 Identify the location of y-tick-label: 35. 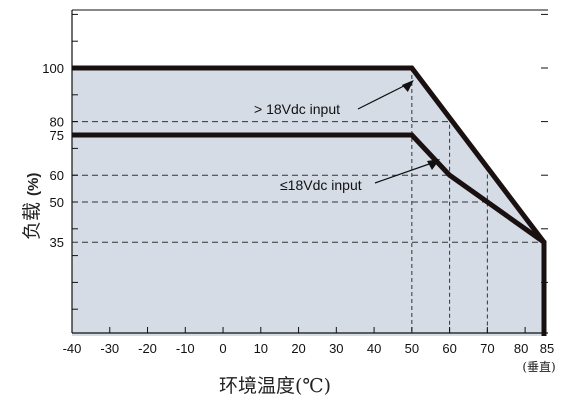
(57, 242).